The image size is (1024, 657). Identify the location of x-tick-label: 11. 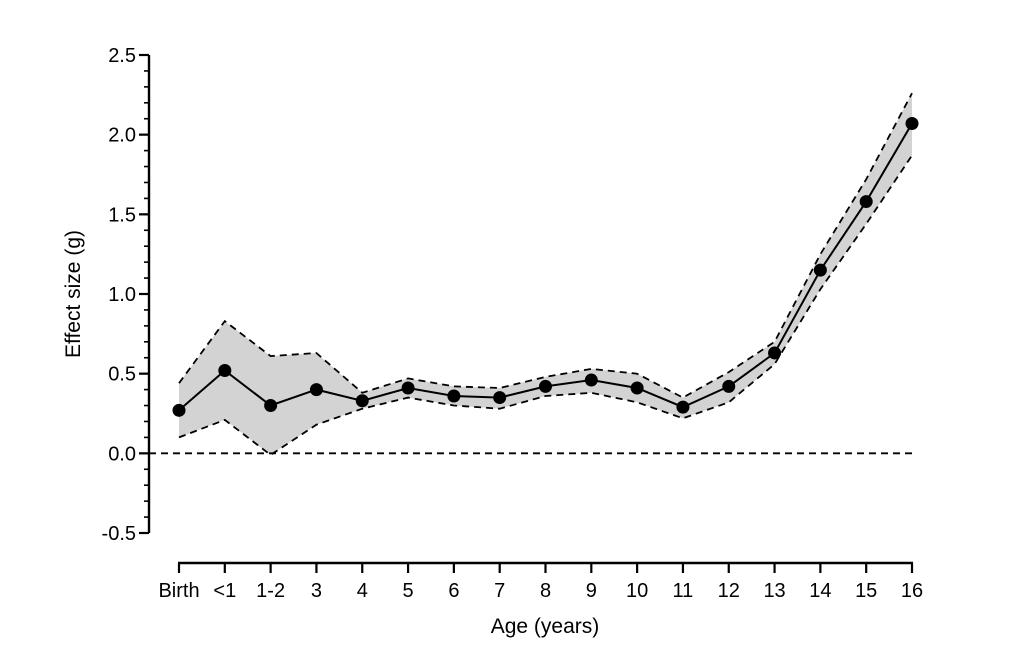
(683, 591).